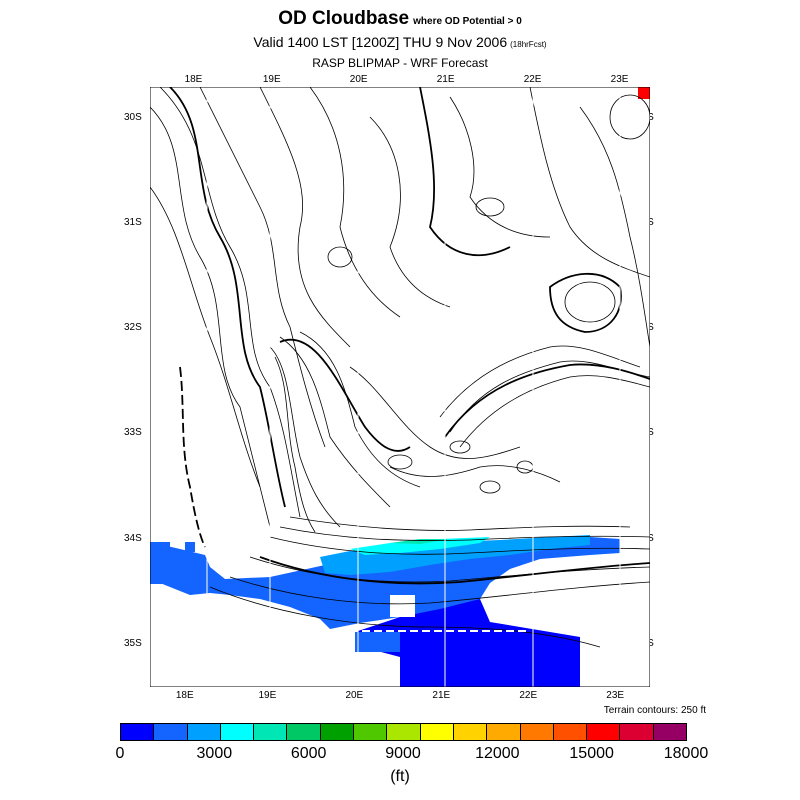 This screenshot has width=800, height=800. I want to click on fill-blue-south-cell, so click(377, 642).